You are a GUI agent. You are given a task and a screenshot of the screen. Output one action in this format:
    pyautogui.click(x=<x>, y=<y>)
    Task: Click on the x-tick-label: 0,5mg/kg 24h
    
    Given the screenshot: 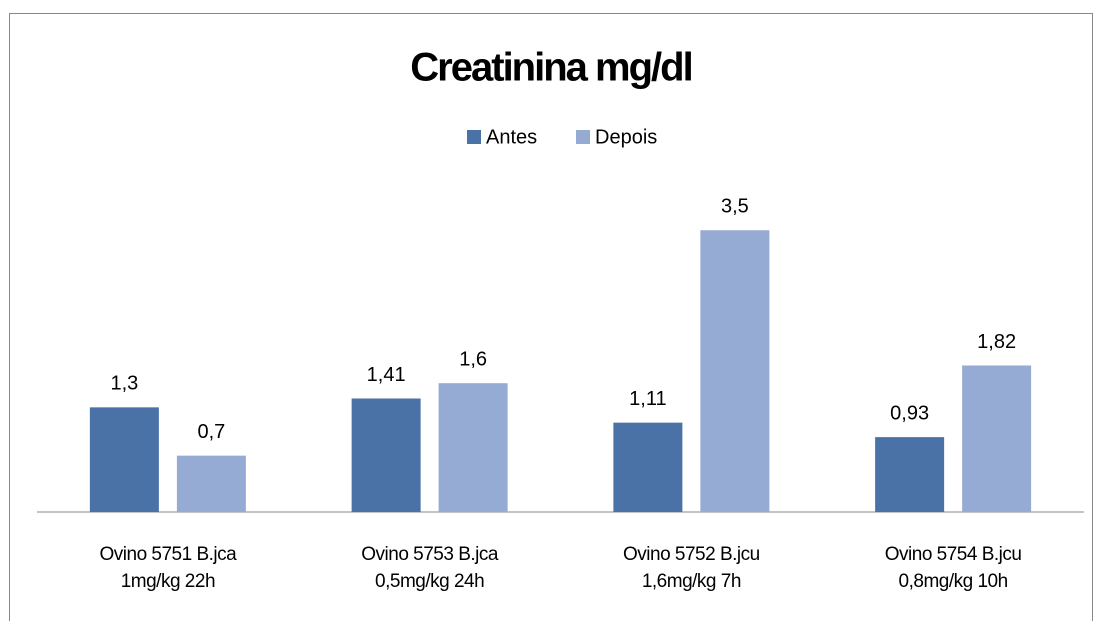 What is the action you would take?
    pyautogui.click(x=429, y=581)
    